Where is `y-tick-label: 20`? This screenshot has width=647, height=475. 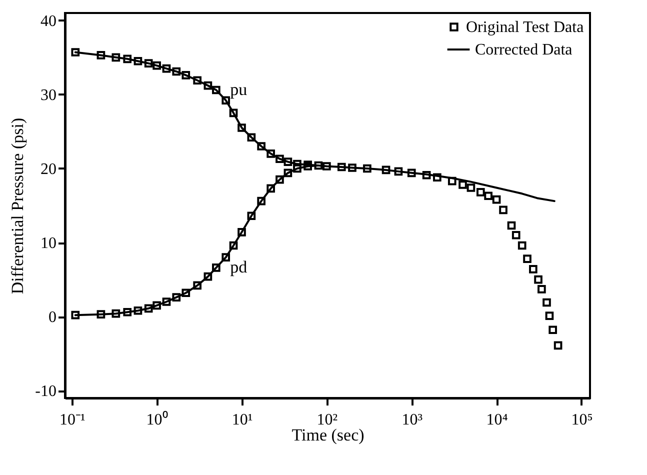
y-tick-label: 20 is located at coordinates (48, 169).